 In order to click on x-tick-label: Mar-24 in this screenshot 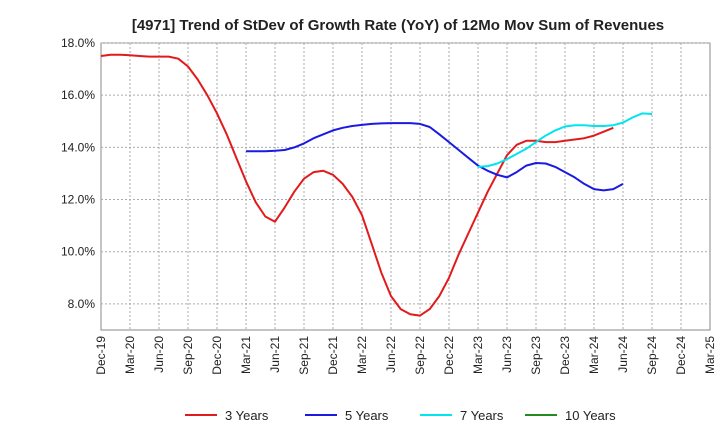, I will do `click(594, 355)`.